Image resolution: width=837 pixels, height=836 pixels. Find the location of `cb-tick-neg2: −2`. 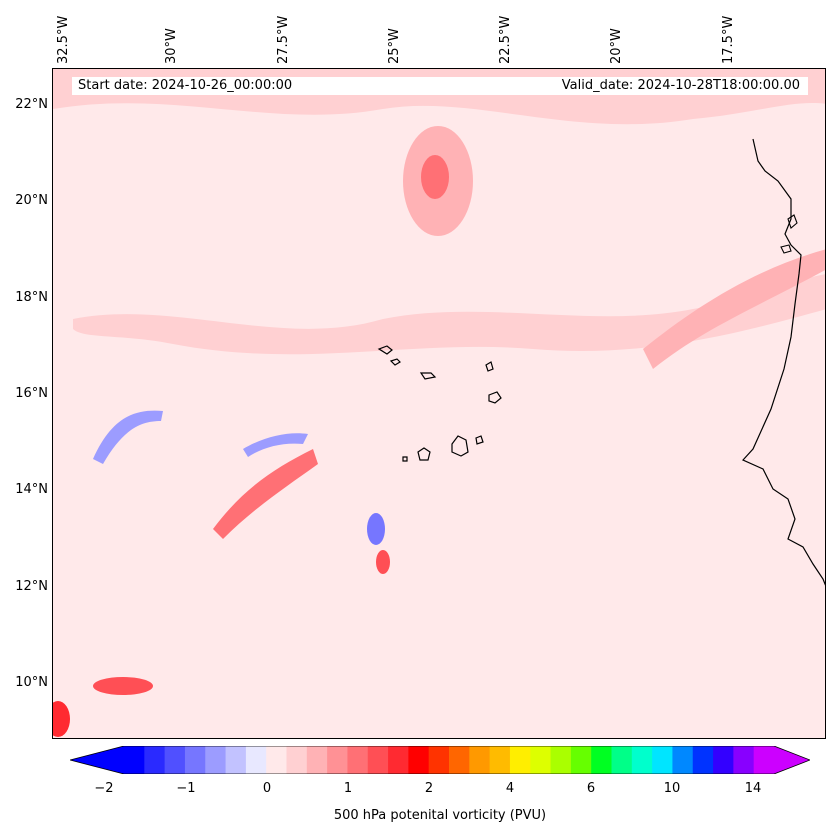

cb-tick-neg2: −2 is located at coordinates (104, 788).